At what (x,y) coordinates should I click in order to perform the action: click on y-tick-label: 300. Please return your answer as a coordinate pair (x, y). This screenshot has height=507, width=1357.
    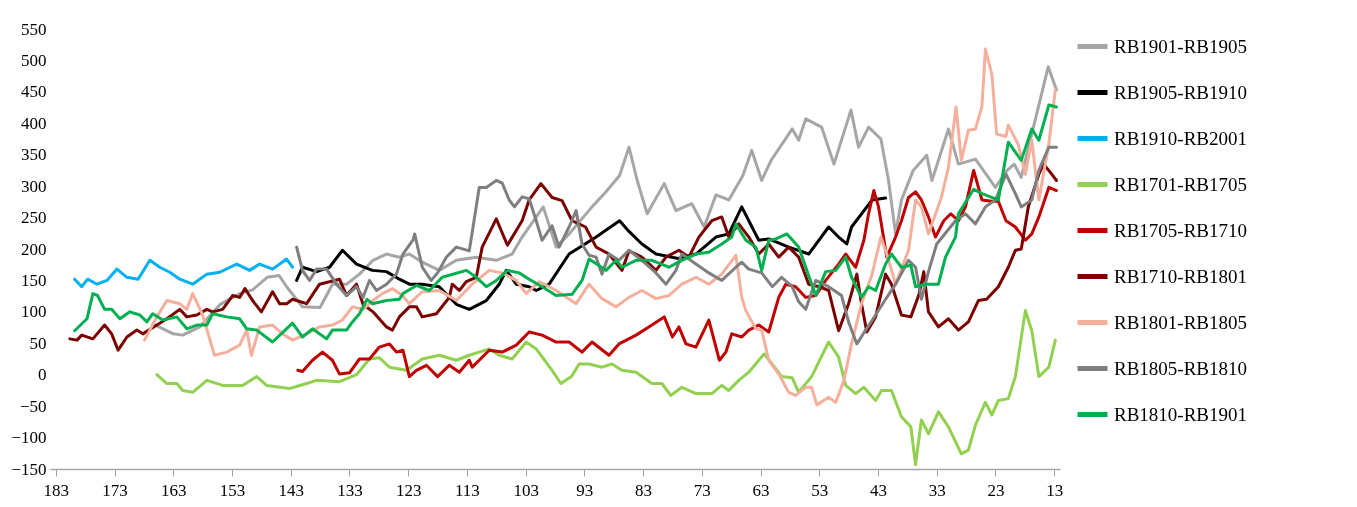
    Looking at the image, I should click on (34, 186).